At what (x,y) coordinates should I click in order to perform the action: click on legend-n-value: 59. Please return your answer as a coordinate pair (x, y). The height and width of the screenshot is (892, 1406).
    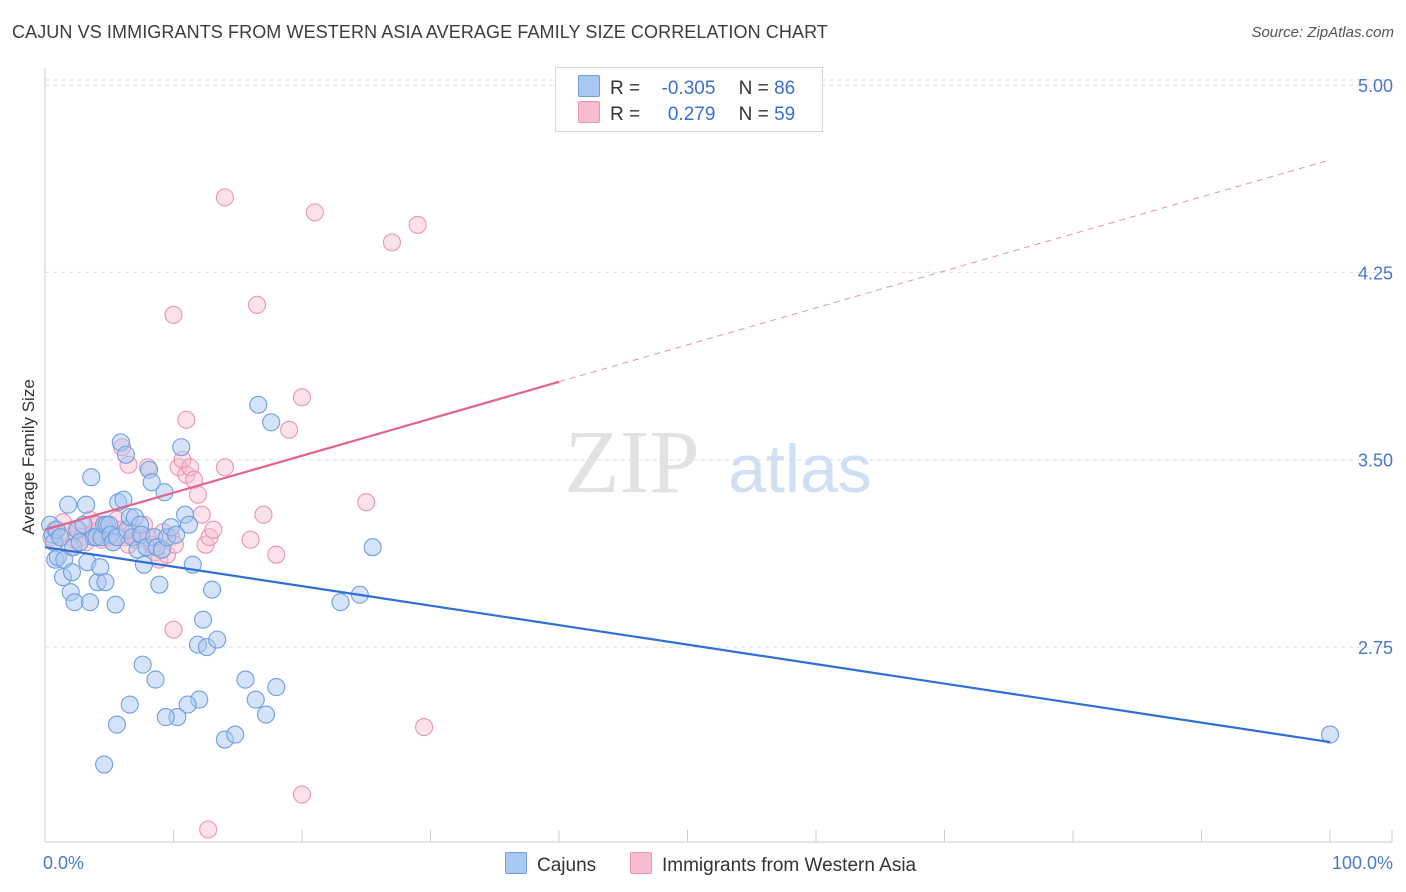
    Looking at the image, I should click on (785, 114).